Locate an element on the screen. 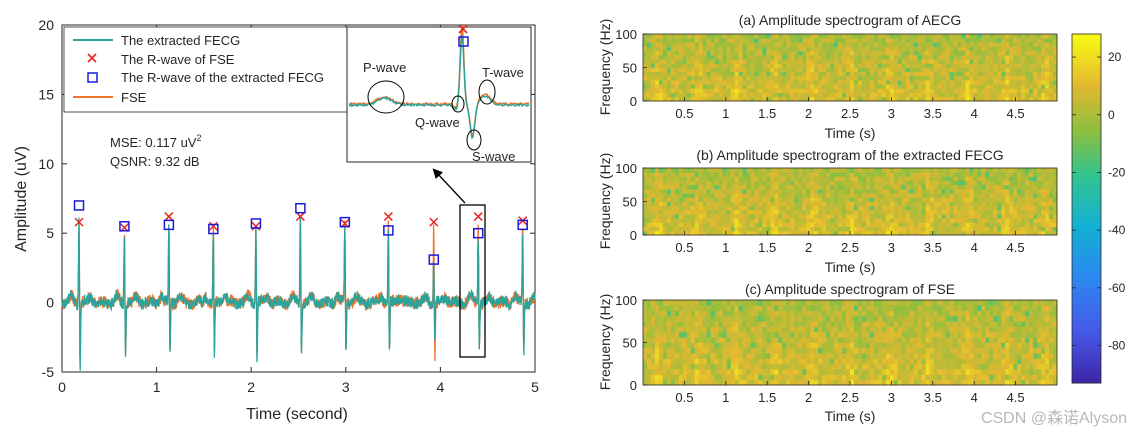 Image resolution: width=1132 pixels, height=435 pixels. fse-rwave-marker is located at coordinates (213, 226).